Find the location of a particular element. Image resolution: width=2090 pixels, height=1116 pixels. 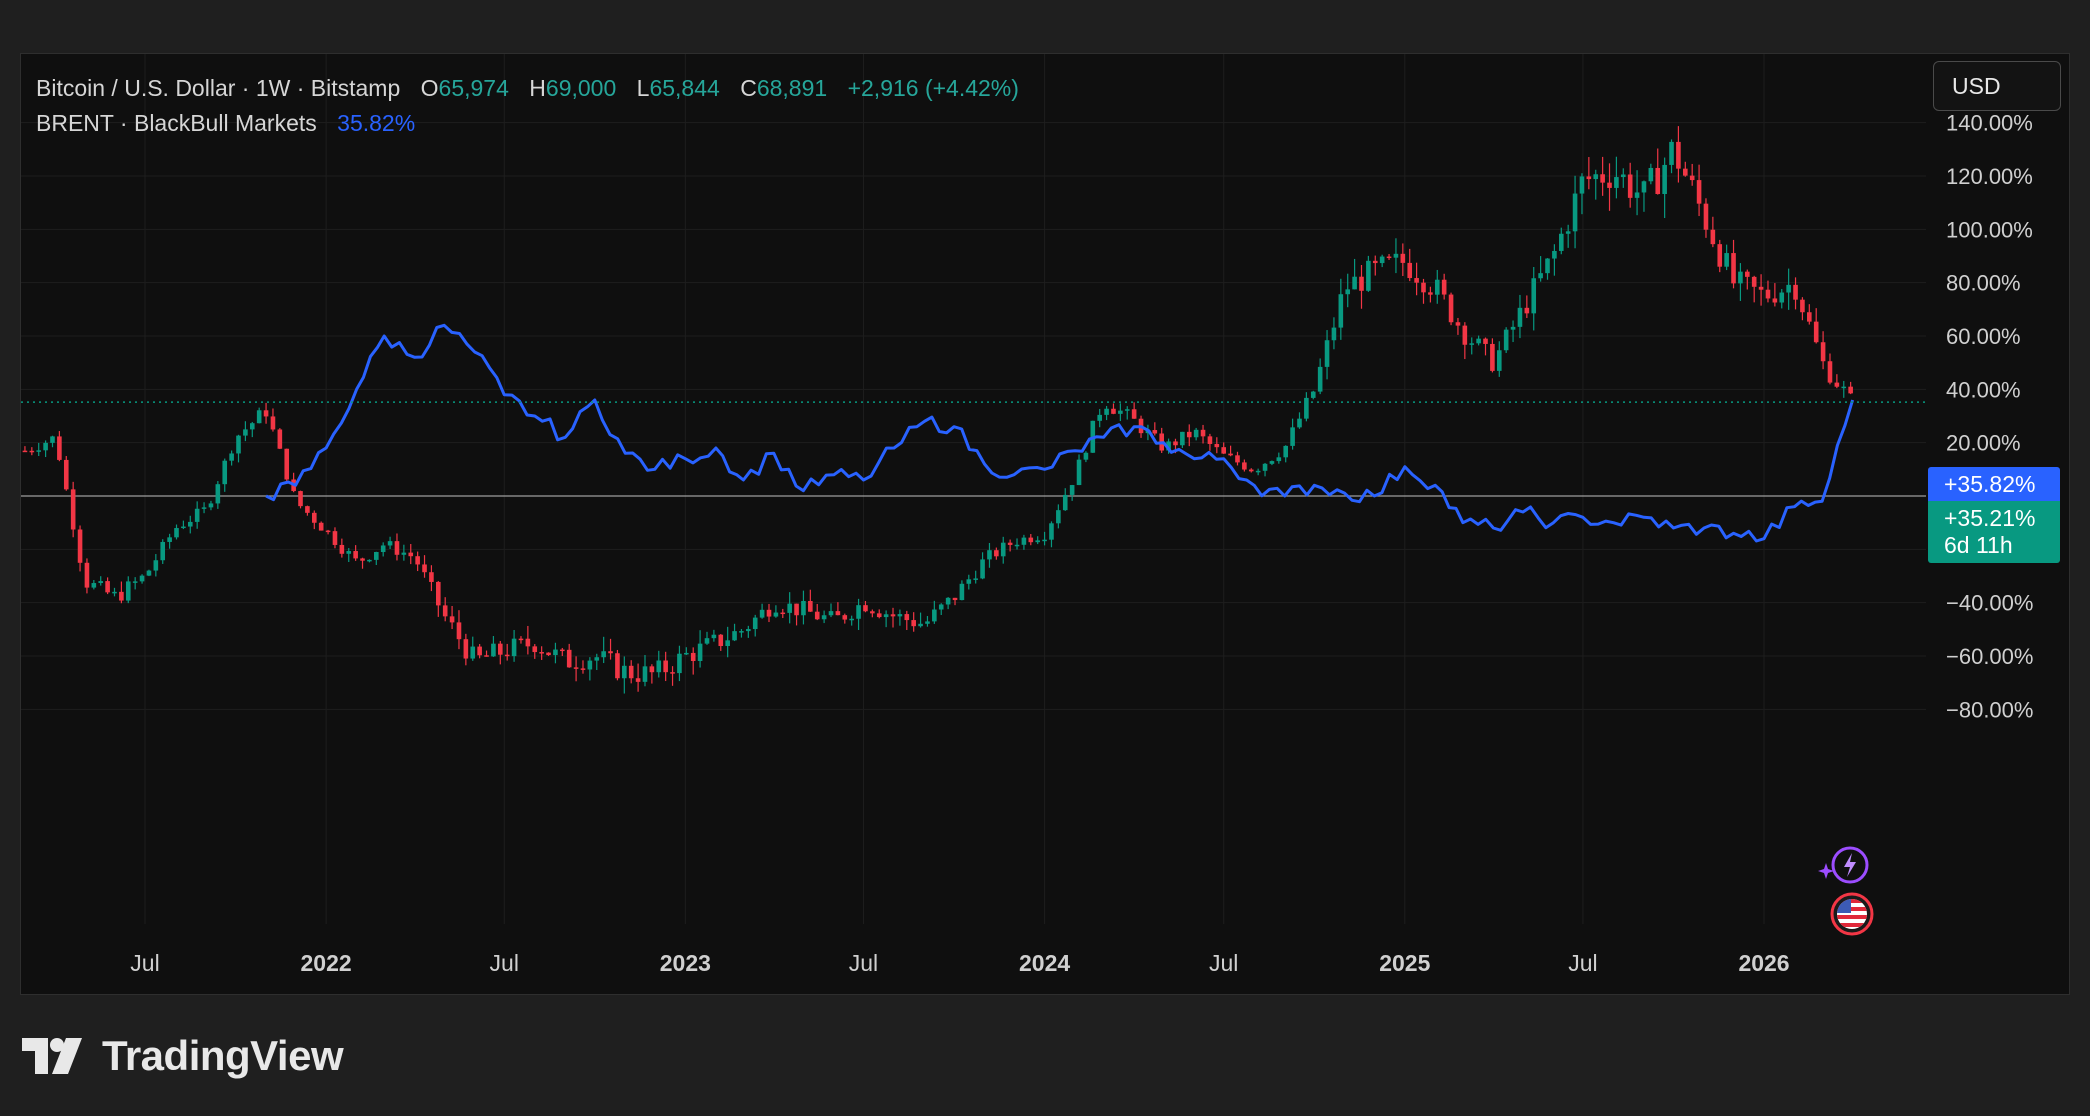

x-tick-label: 2026 is located at coordinates (1763, 963).